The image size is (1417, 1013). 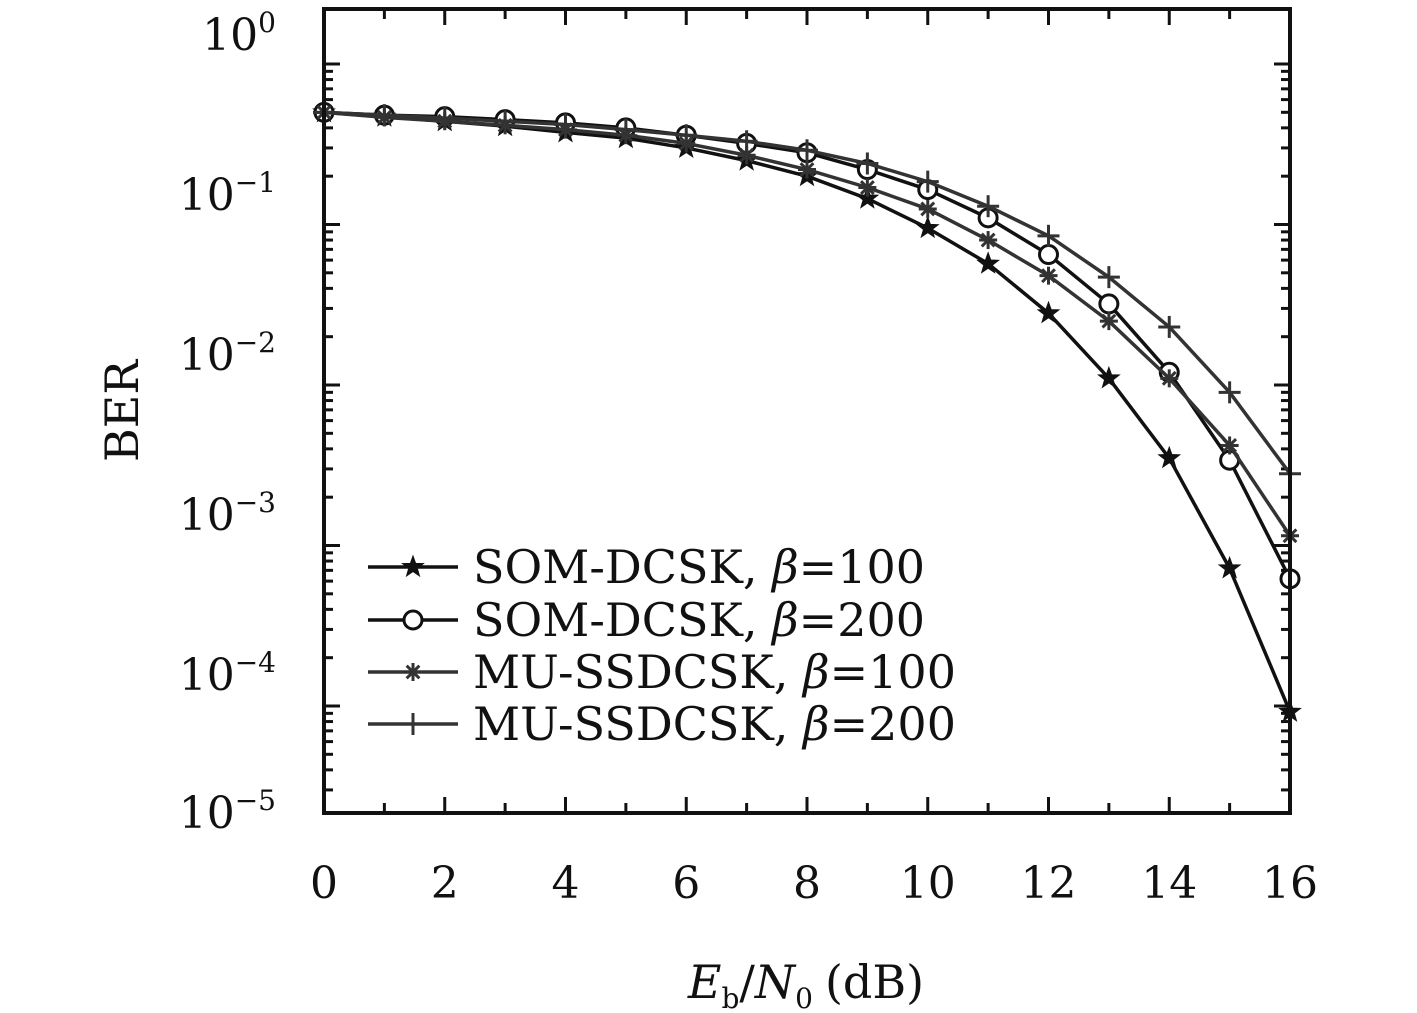 What do you see at coordinates (1169, 883) in the screenshot?
I see `x-tick-label: 14` at bounding box center [1169, 883].